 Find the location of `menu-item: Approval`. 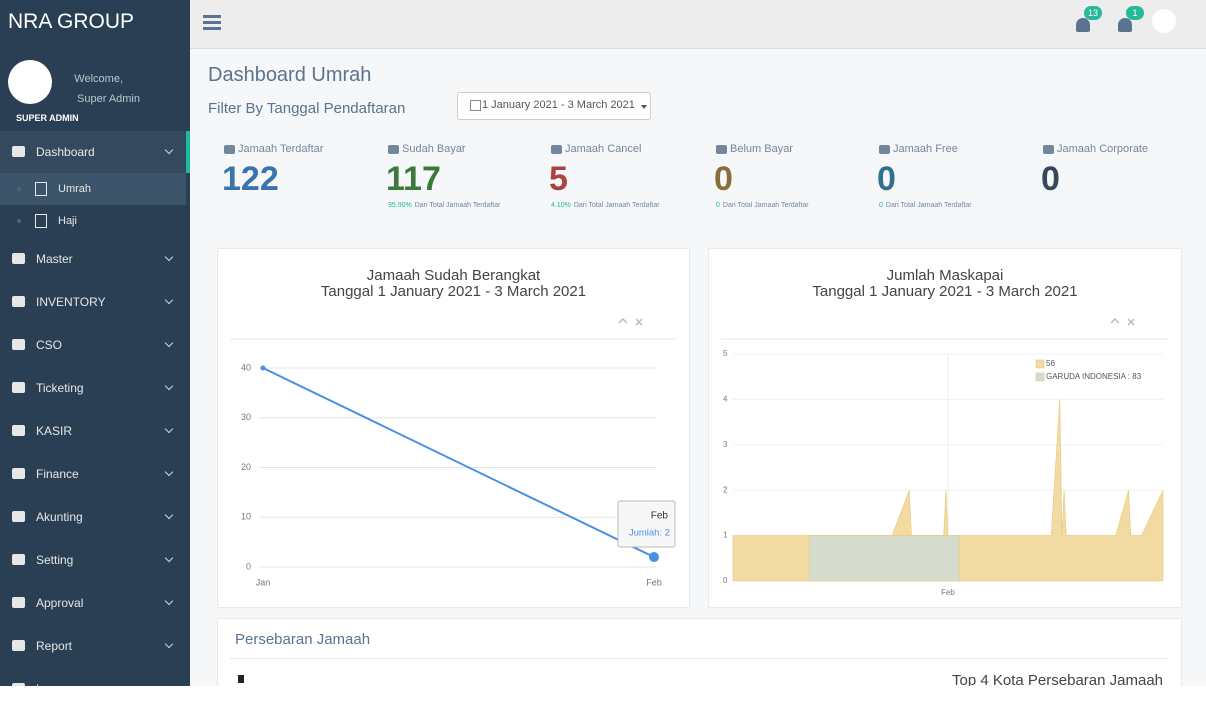

menu-item: Approval is located at coordinates (95, 602).